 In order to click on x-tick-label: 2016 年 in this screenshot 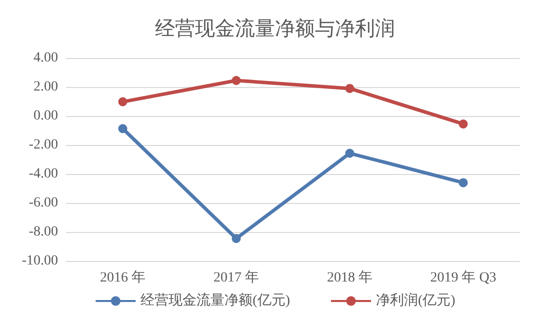, I will do `click(123, 278)`.